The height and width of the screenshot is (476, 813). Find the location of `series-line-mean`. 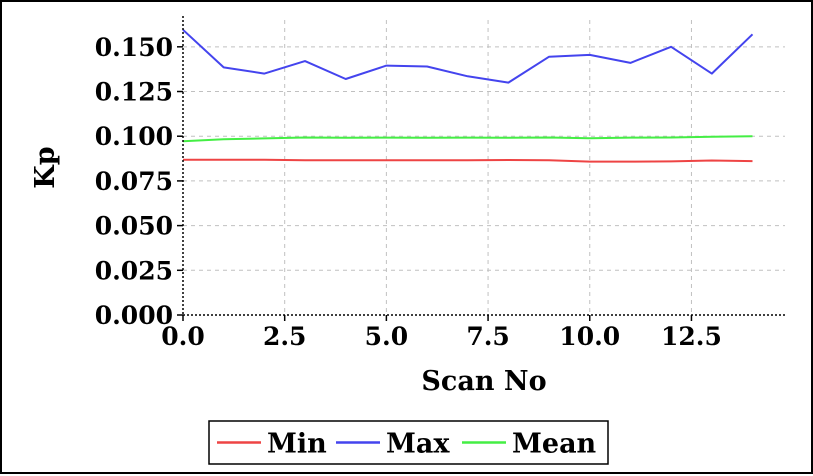

series-line-mean is located at coordinates (467, 139).